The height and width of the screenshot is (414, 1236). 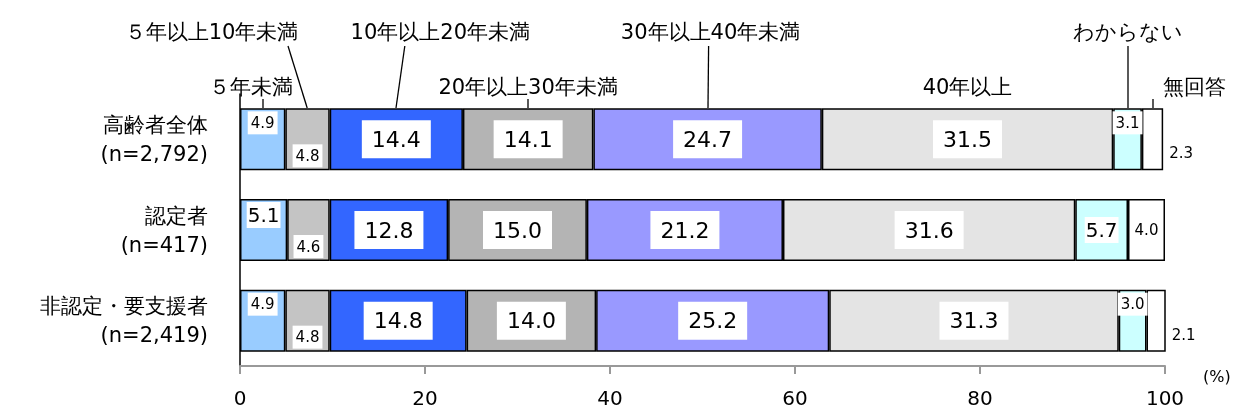 What do you see at coordinates (974, 321) in the screenshot?
I see `data-label: 31.3` at bounding box center [974, 321].